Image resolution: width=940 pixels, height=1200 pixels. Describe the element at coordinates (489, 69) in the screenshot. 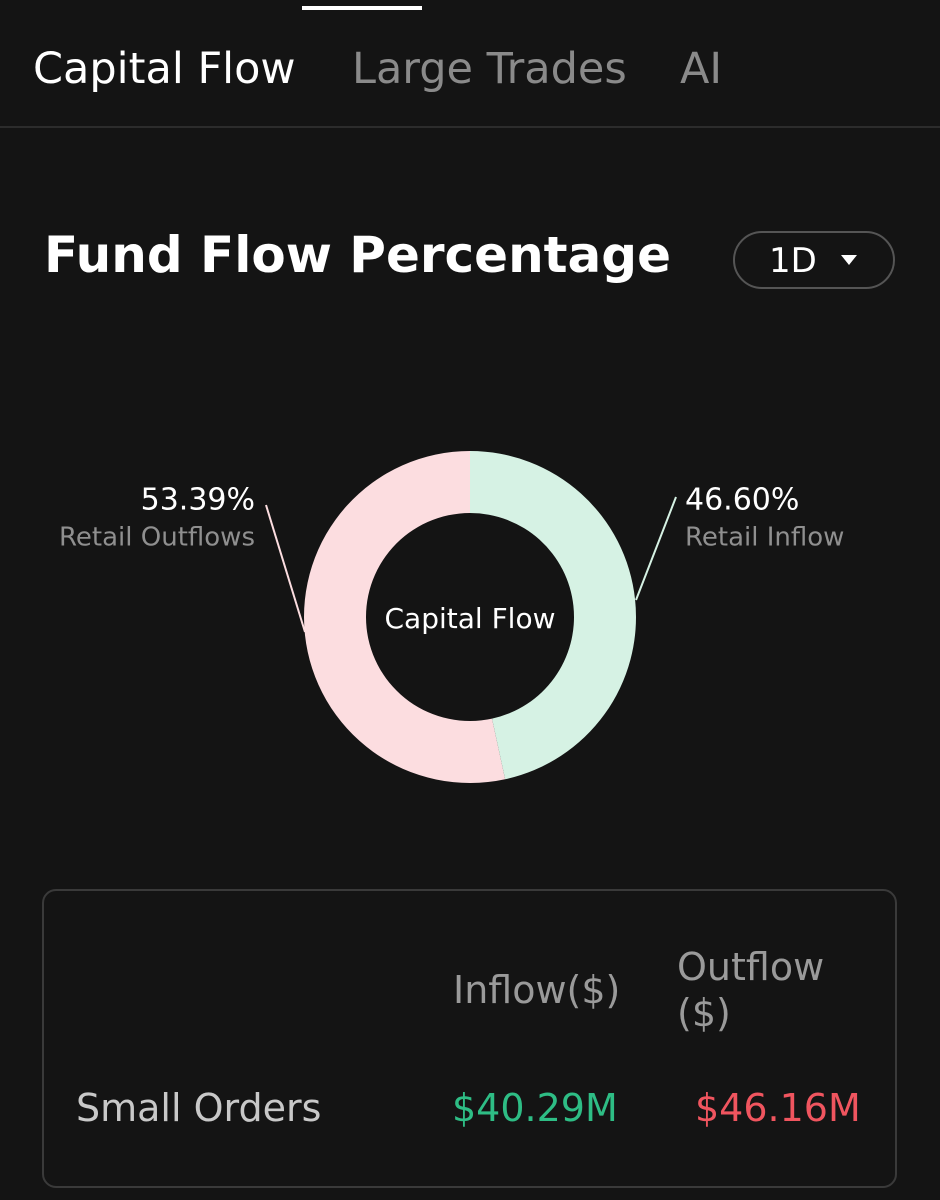

I see `tab: Large Trades` at that location.